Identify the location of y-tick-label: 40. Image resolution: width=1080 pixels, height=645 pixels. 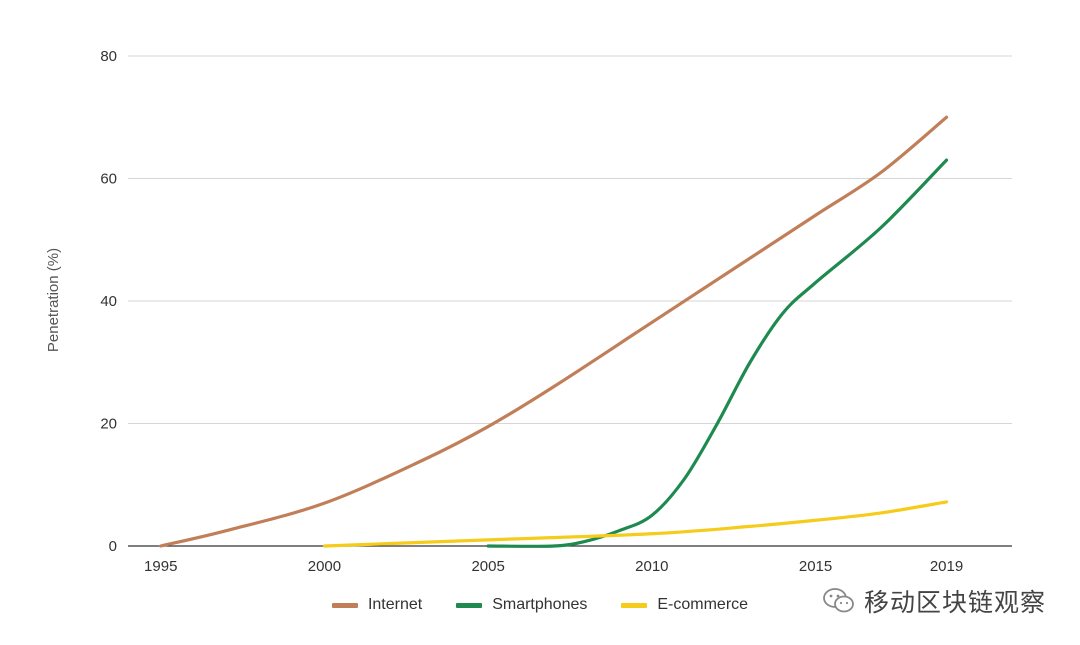
(108, 301).